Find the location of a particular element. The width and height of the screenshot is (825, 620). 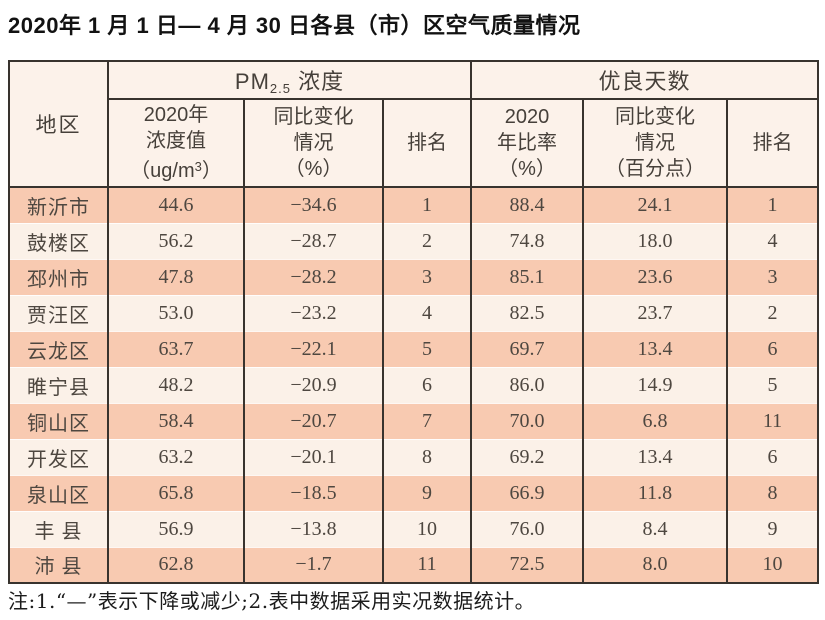

table-row: 云龙区 63.7 −22.1 5 69.7 13.4 6 is located at coordinates (414, 348).